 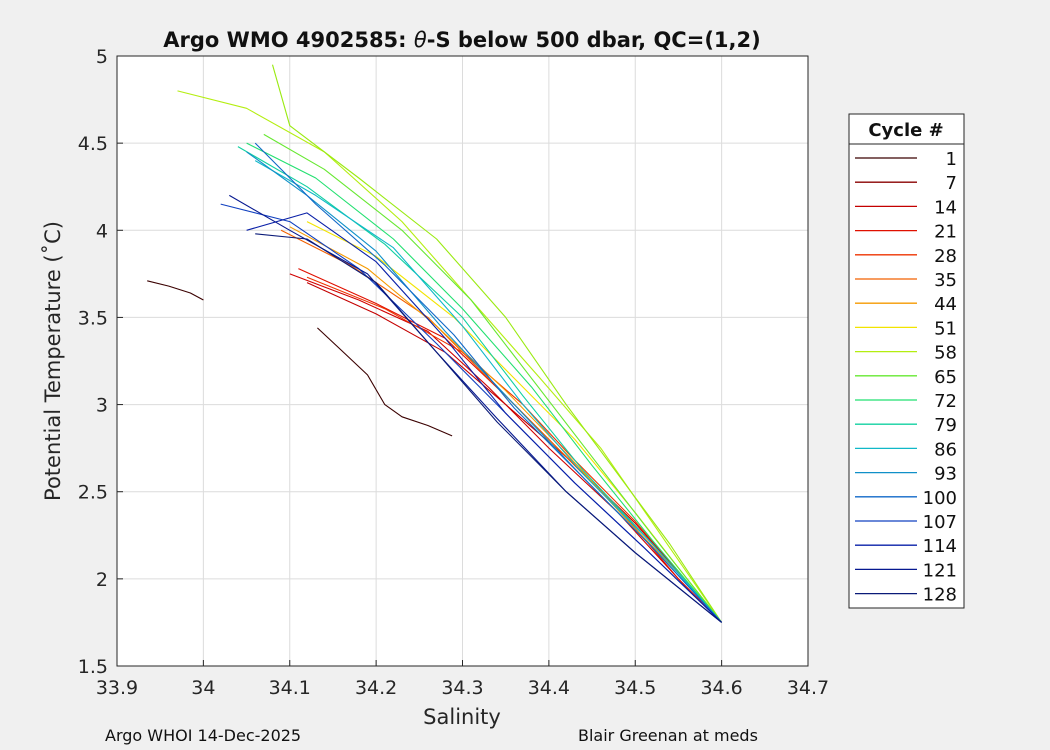 I want to click on legend-label: 79, so click(x=945, y=425).